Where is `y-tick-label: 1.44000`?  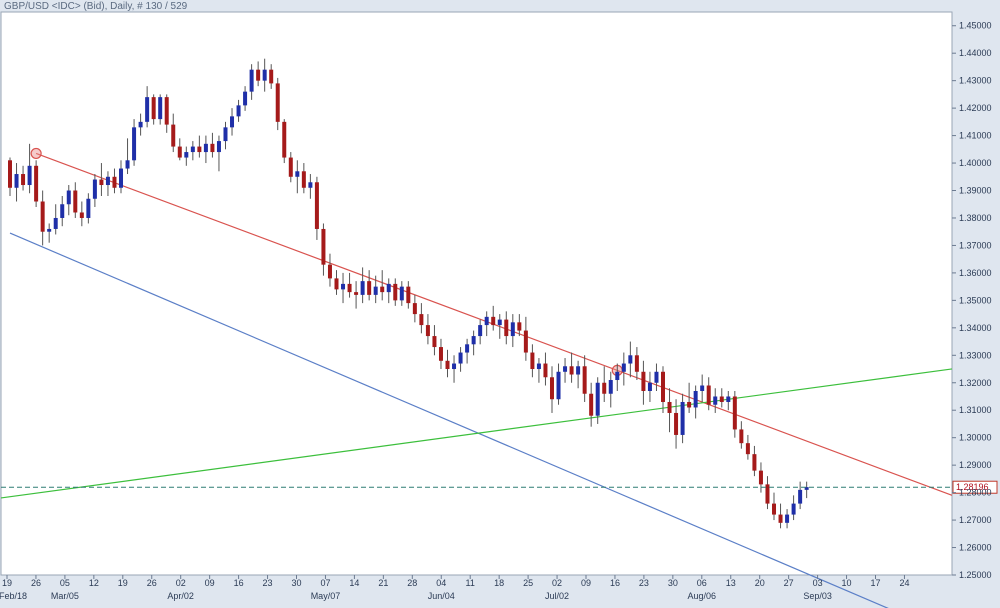
y-tick-label: 1.44000 is located at coordinates (975, 53).